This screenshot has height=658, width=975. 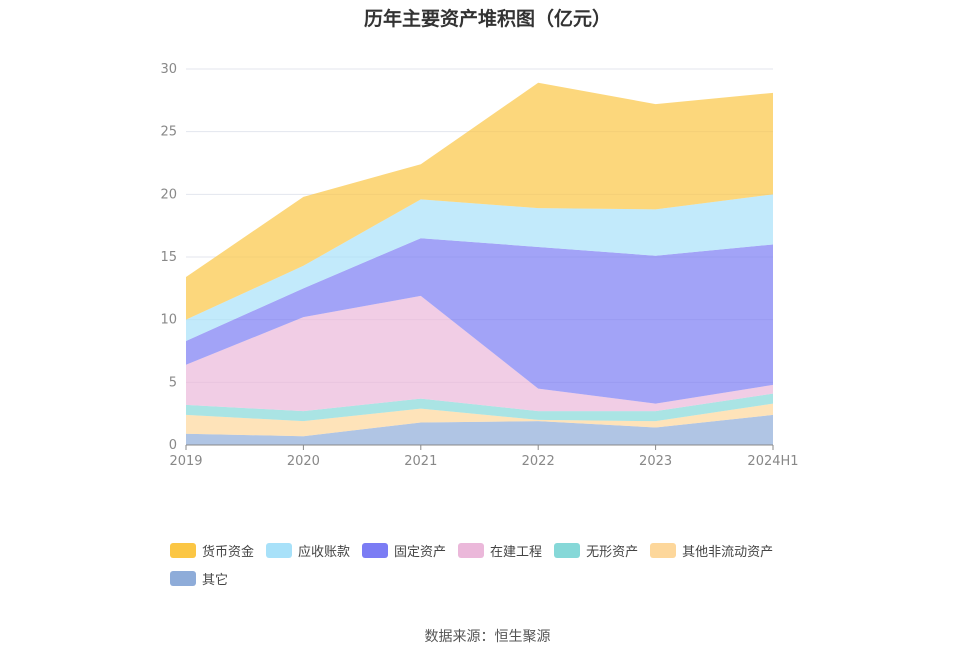 What do you see at coordinates (487, 637) in the screenshot?
I see `data-source: 数据来源：恒生聚源` at bounding box center [487, 637].